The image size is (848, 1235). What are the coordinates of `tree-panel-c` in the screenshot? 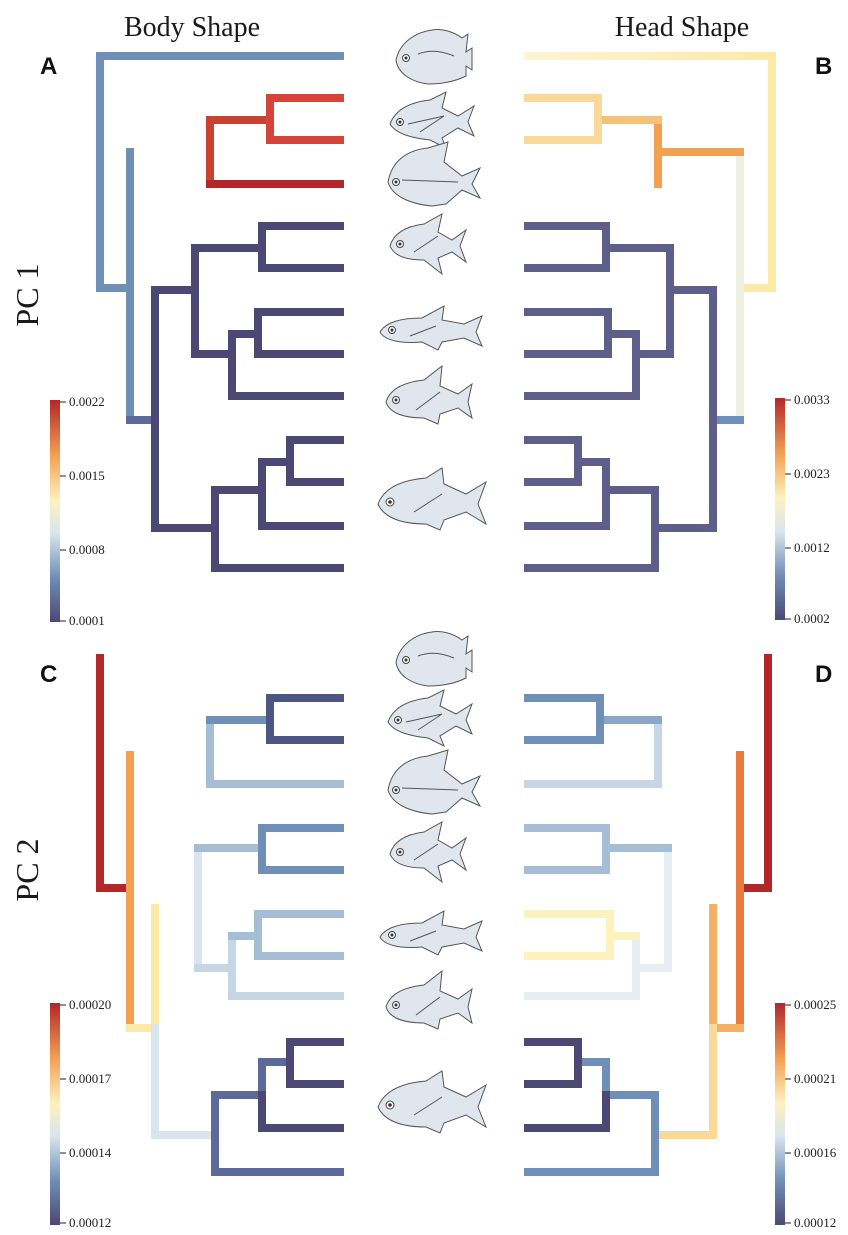 It's located at (220, 915).